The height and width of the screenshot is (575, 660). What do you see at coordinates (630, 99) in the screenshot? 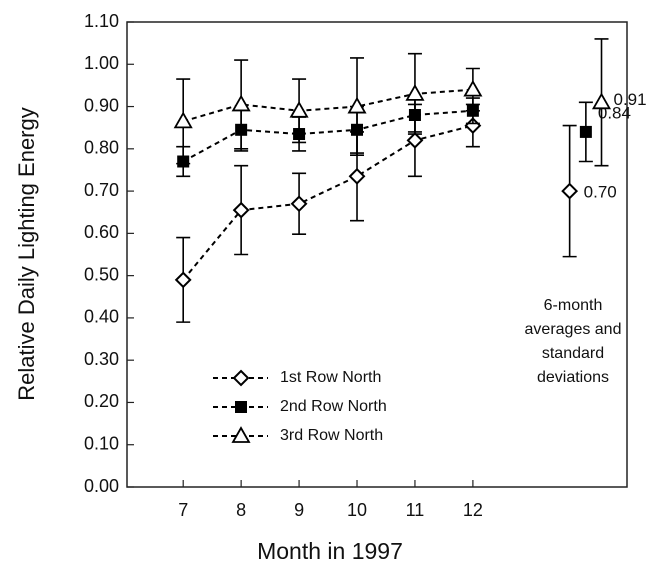
I see `average-label: 0.91` at bounding box center [630, 99].